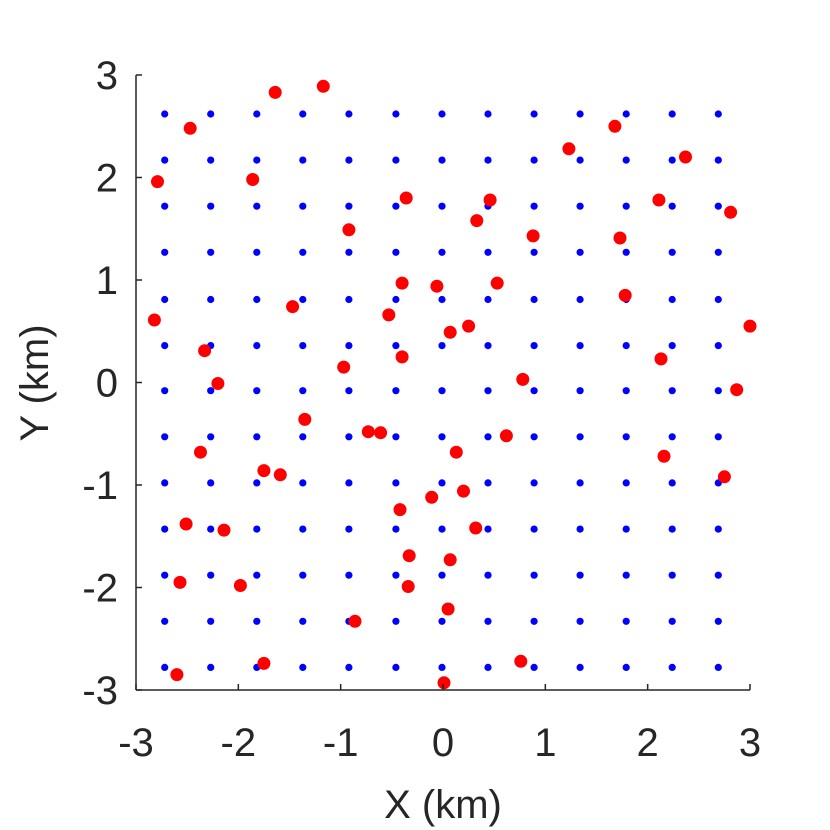  Describe the element at coordinates (648, 743) in the screenshot. I see `x-tick-label: 2` at that location.